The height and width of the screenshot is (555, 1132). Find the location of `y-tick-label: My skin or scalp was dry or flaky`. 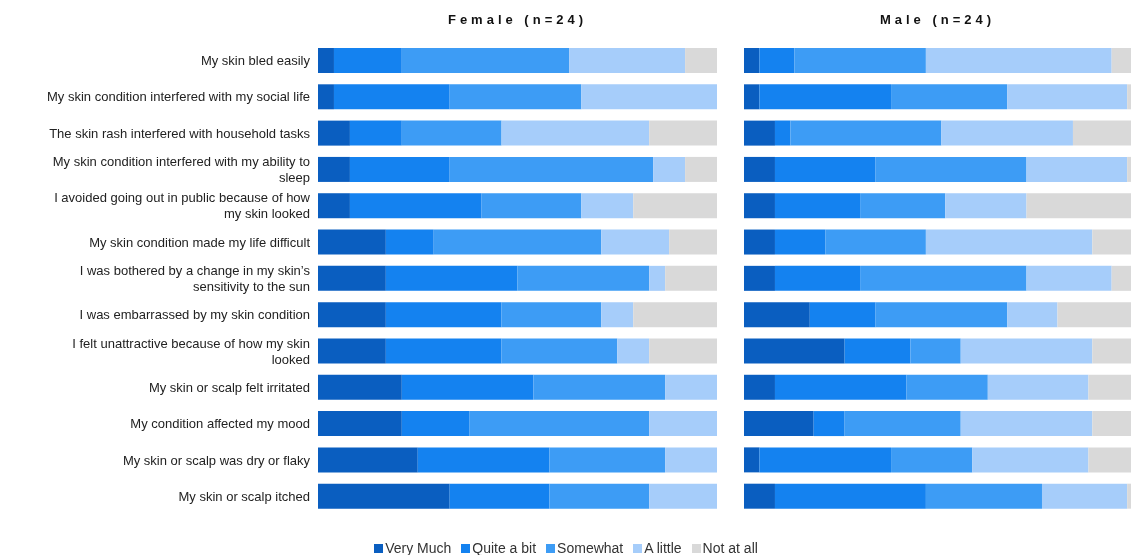

y-tick-label: My skin or scalp was dry or flaky is located at coordinates (216, 460).